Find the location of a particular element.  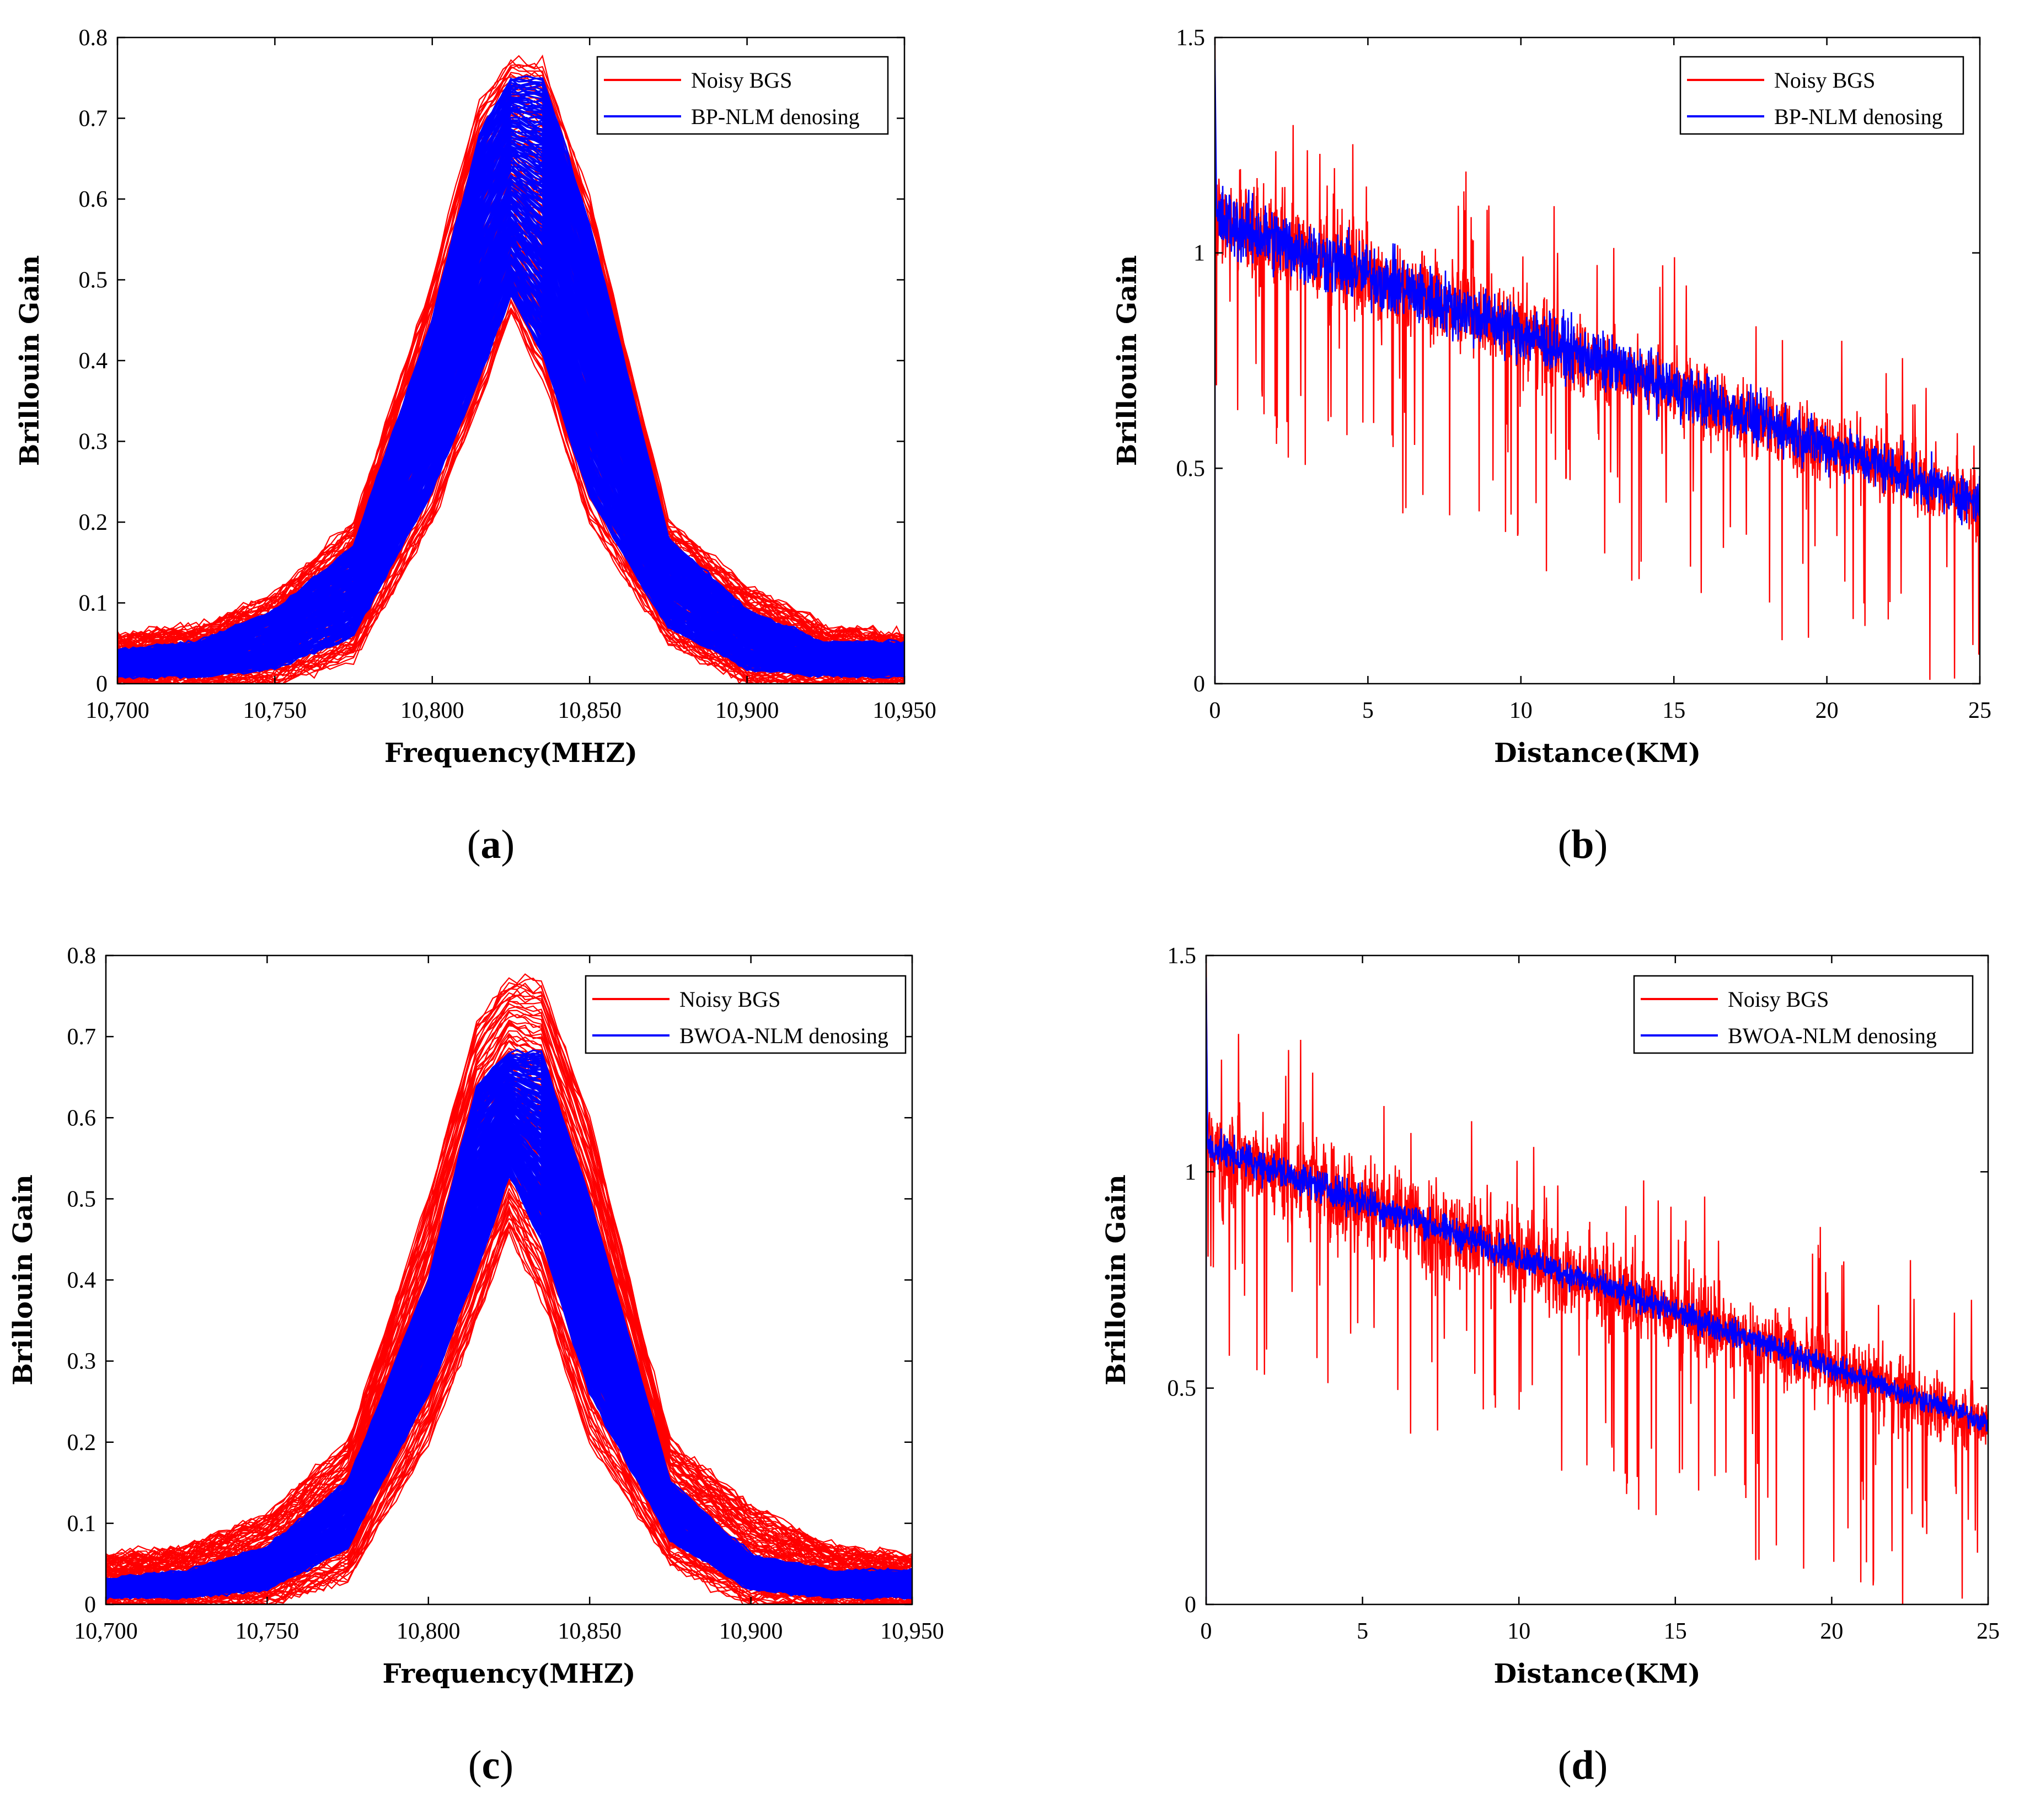

x-tick-label: 10,750 is located at coordinates (275, 710).